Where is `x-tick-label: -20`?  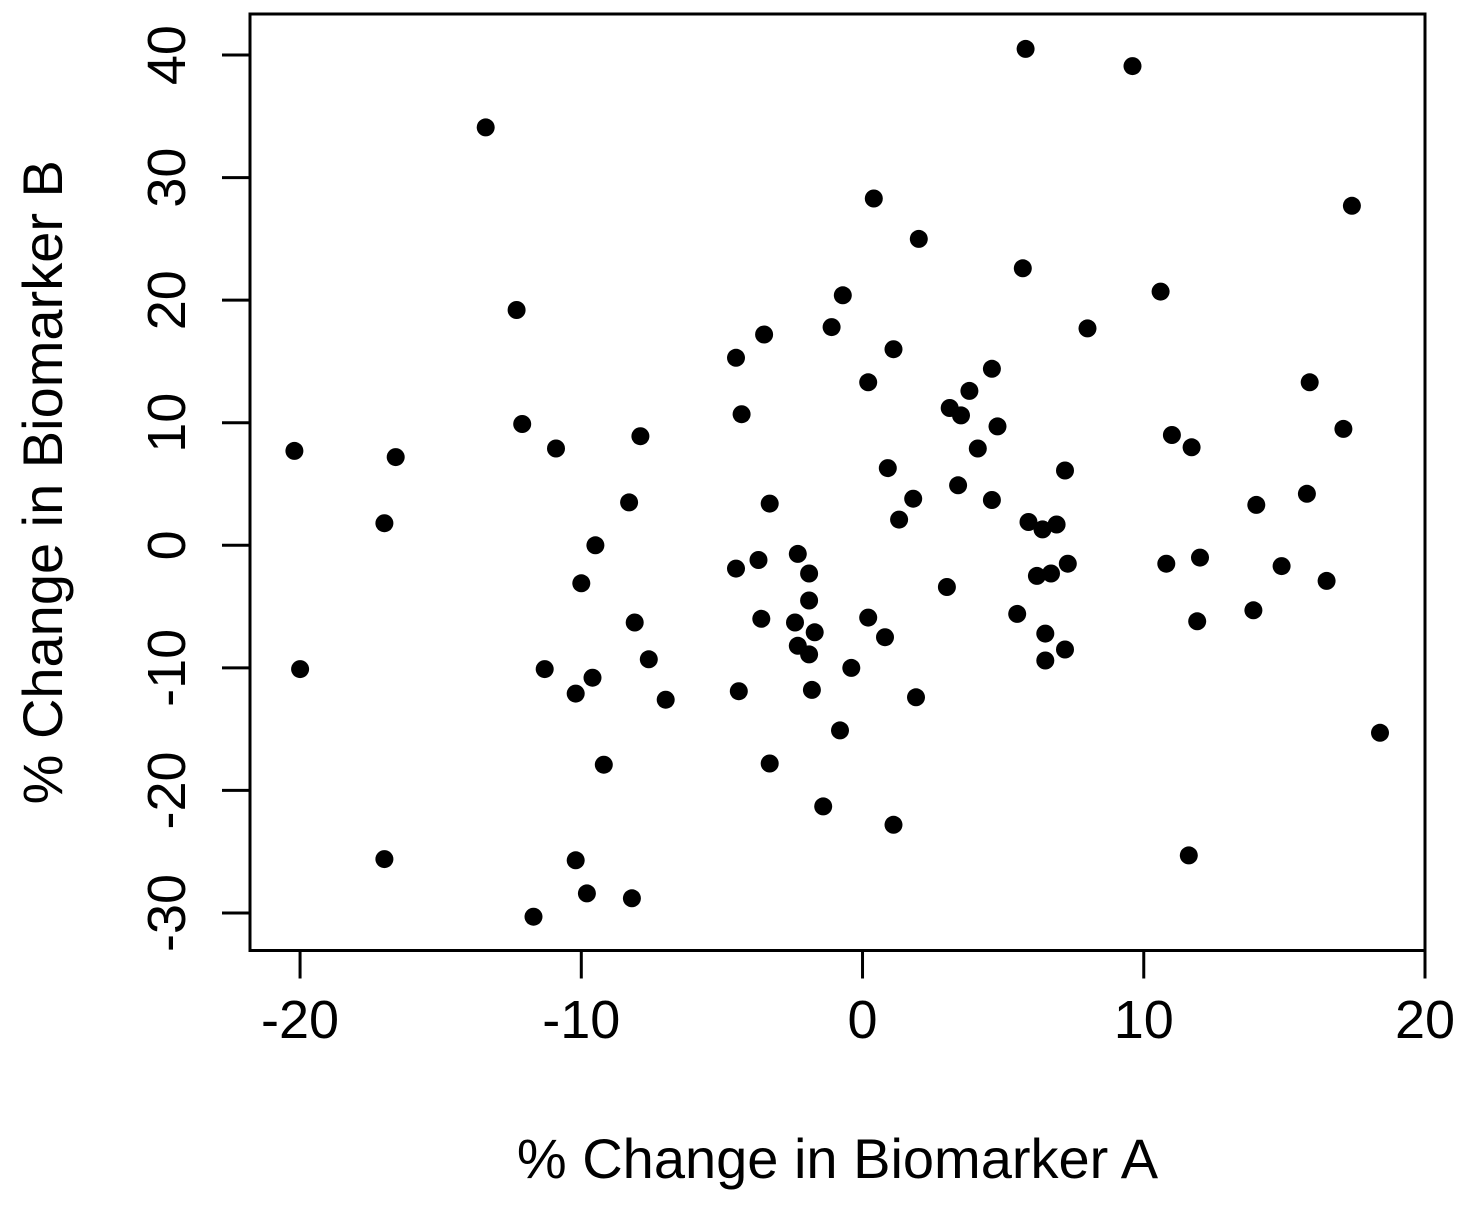
x-tick-label: -20 is located at coordinates (300, 1020).